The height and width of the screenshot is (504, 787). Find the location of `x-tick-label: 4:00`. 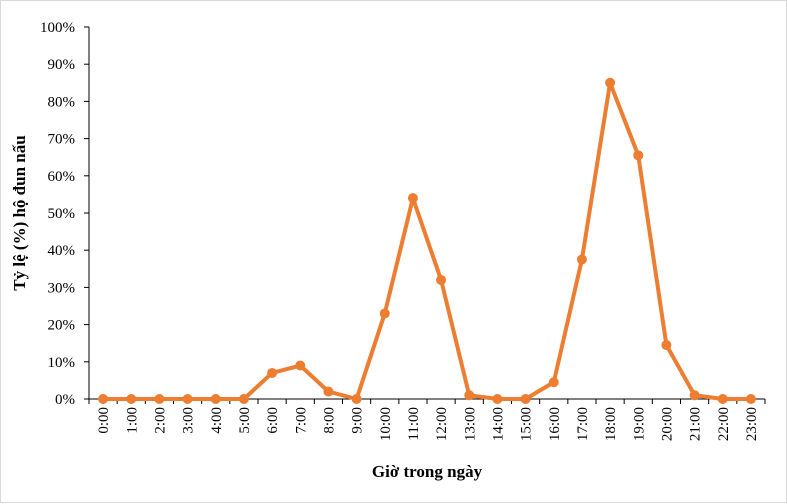

x-tick-label: 4:00 is located at coordinates (217, 420).